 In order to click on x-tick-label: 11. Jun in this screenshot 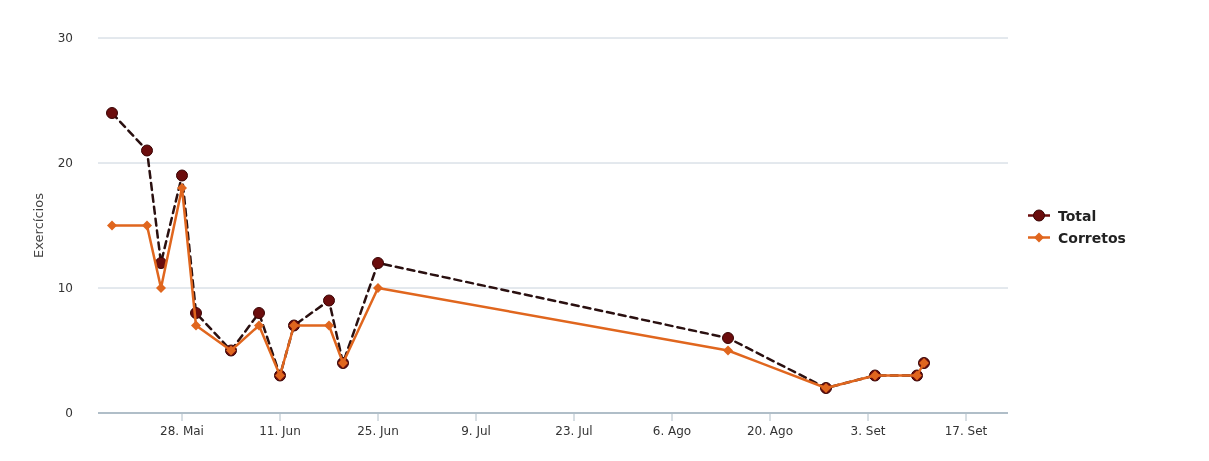, I will do `click(280, 431)`.